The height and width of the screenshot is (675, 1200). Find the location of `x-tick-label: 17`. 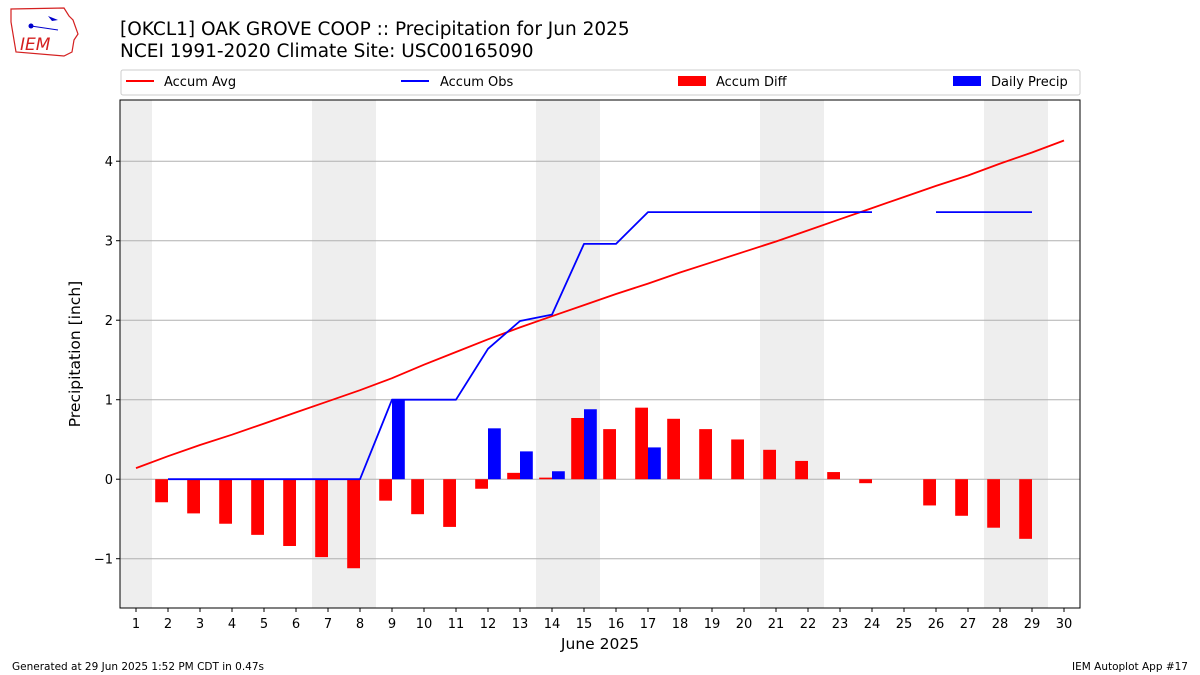

x-tick-label: 17 is located at coordinates (648, 624).